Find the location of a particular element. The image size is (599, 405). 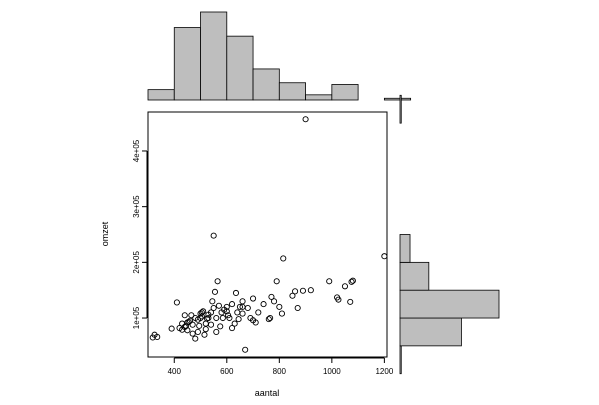

y-tick-label: 4e+05 is located at coordinates (136, 150).